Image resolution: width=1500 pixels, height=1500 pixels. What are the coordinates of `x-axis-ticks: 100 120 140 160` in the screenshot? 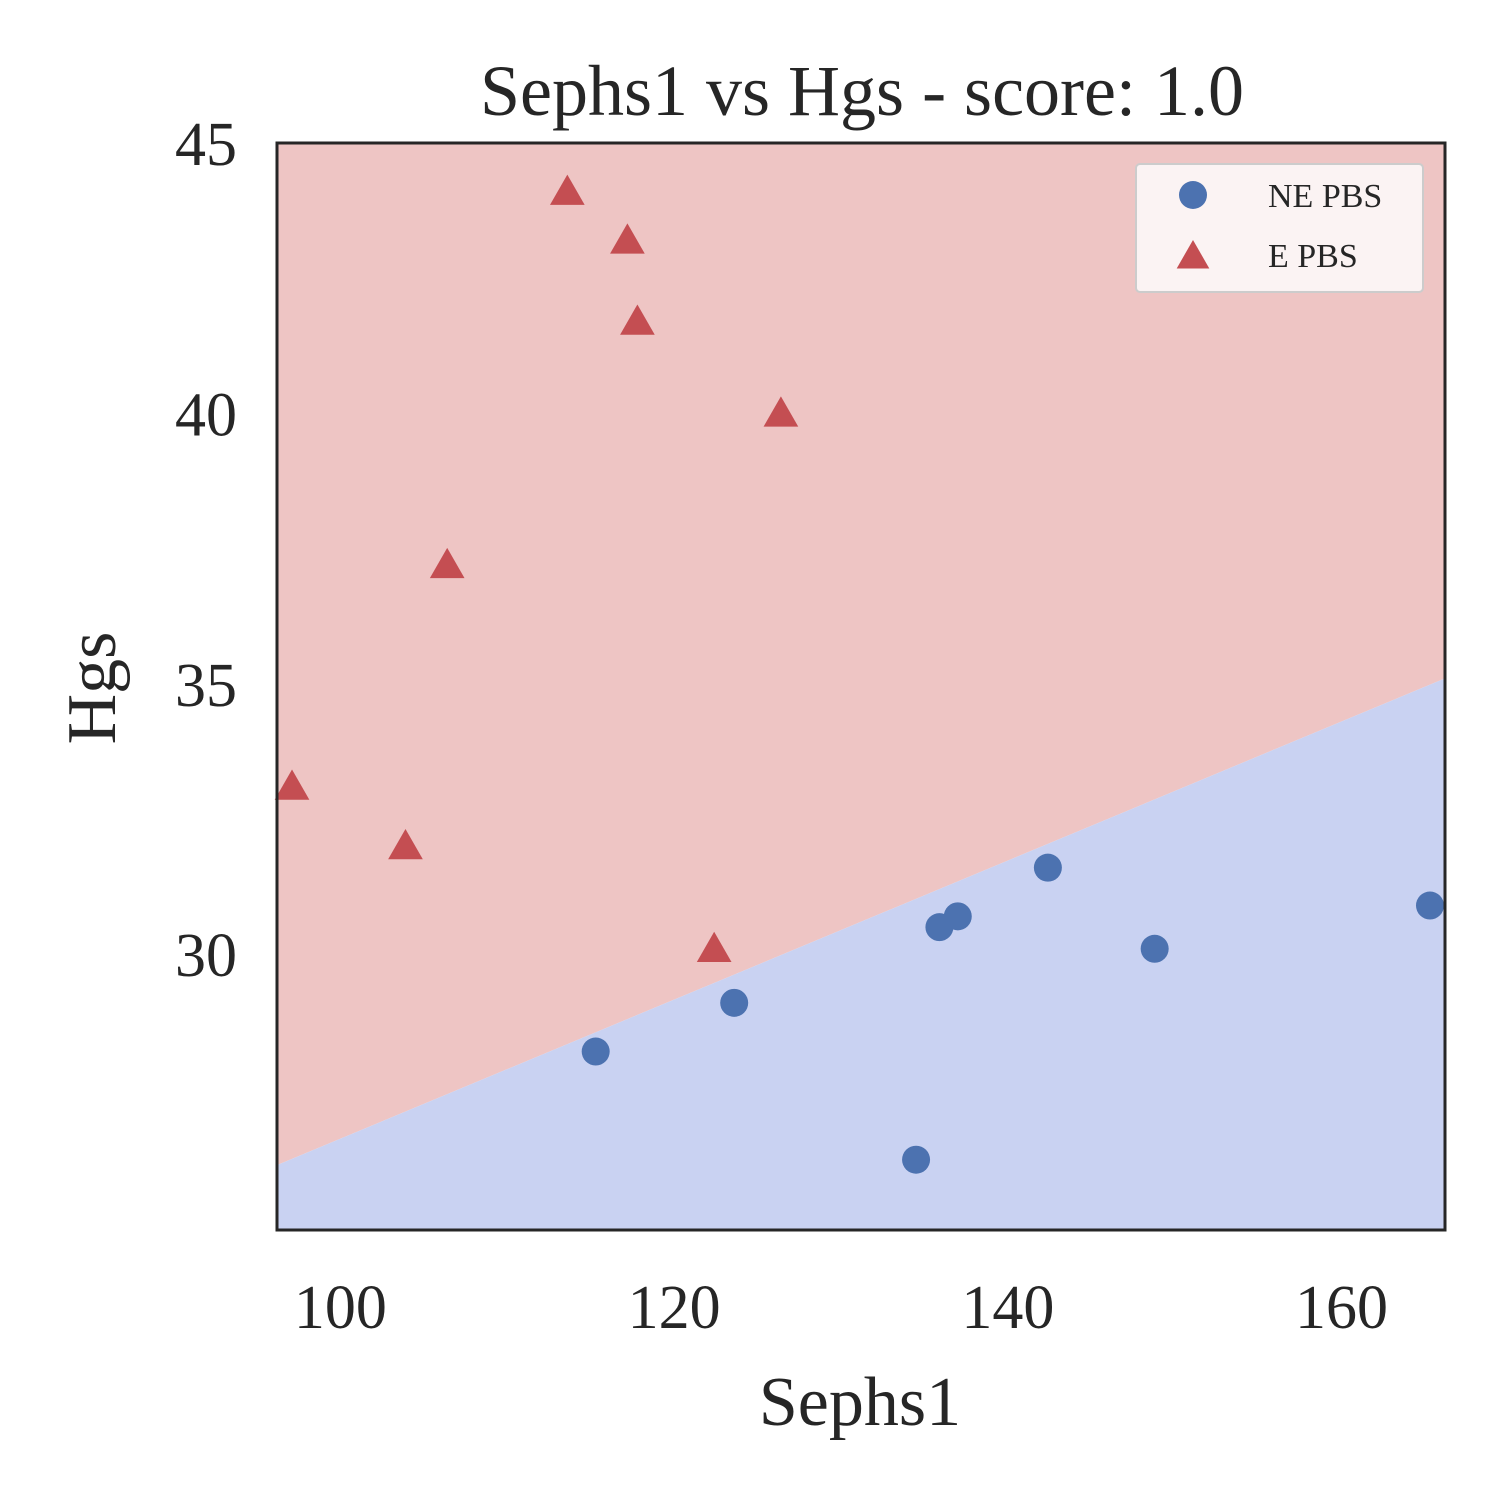 It's located at (841, 1308).